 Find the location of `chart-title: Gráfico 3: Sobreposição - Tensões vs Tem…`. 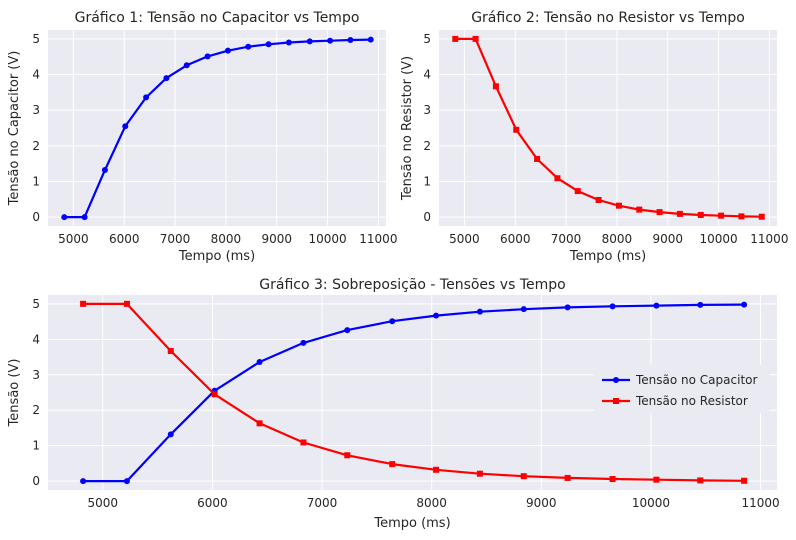

chart-title: Gráfico 3: Sobreposição - Tensões vs Tem… is located at coordinates (412, 285).